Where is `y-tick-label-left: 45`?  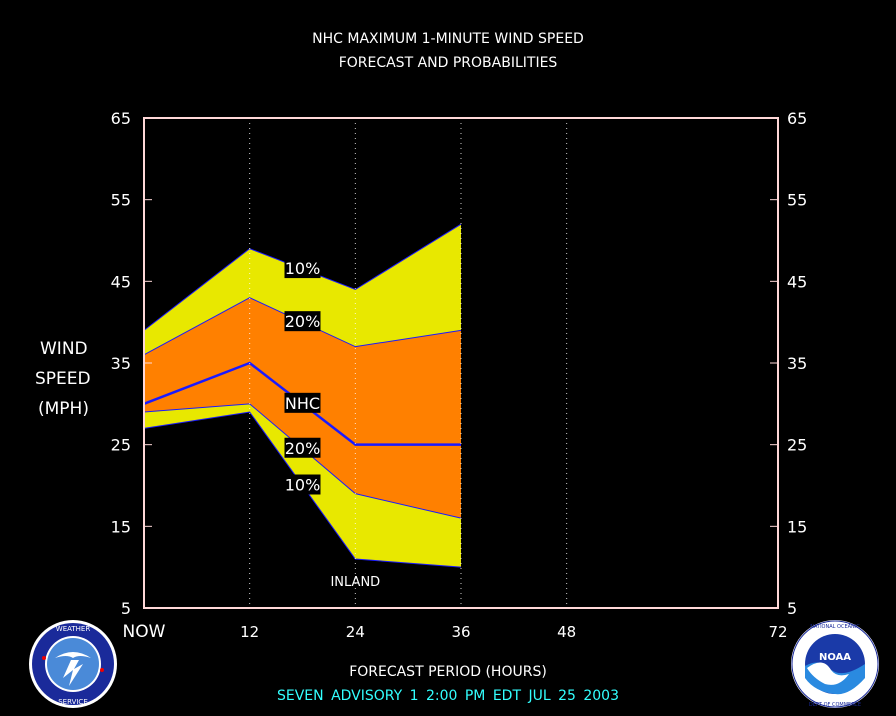
y-tick-label-left: 45 is located at coordinates (121, 281).